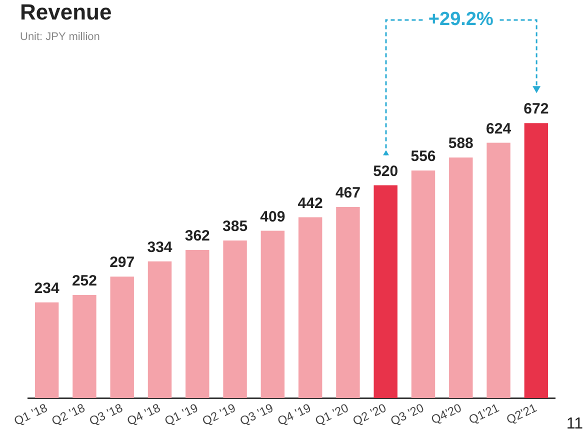 The height and width of the screenshot is (436, 585). What do you see at coordinates (235, 227) in the screenshot?
I see `data-label: 385` at bounding box center [235, 227].